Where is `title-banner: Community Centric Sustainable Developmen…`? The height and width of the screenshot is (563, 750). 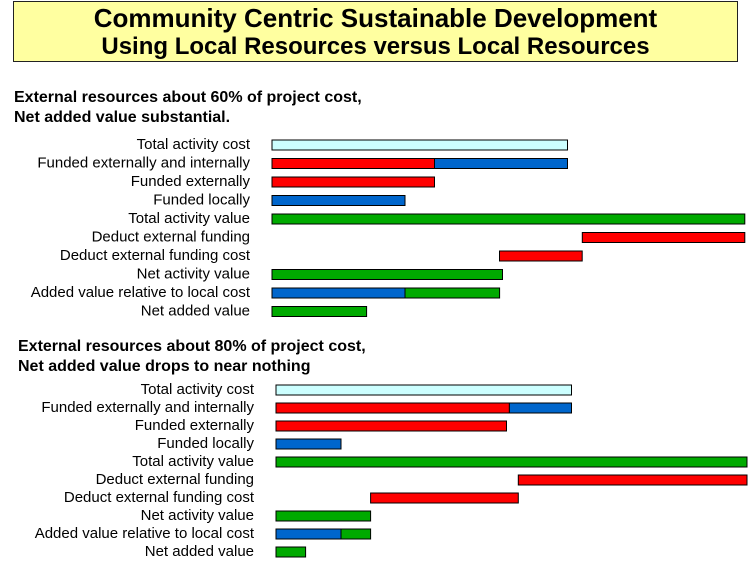 title-banner: Community Centric Sustainable Developmen… is located at coordinates (375, 31).